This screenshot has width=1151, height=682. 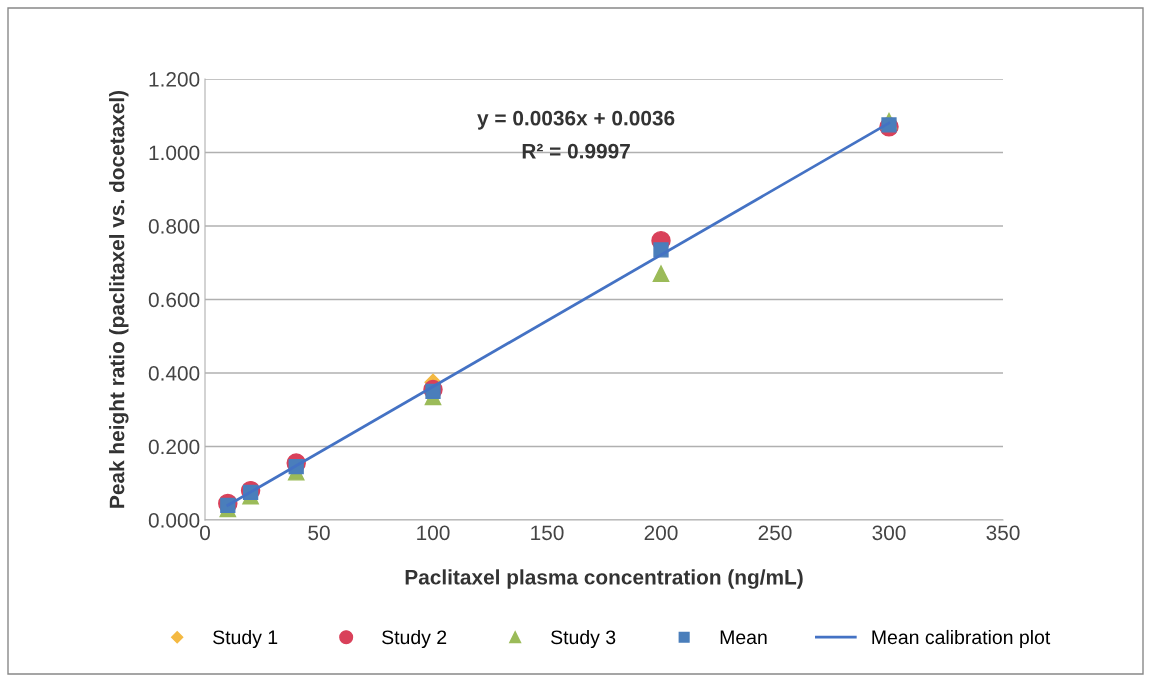 I want to click on legend-label: Mean, so click(x=743, y=637).